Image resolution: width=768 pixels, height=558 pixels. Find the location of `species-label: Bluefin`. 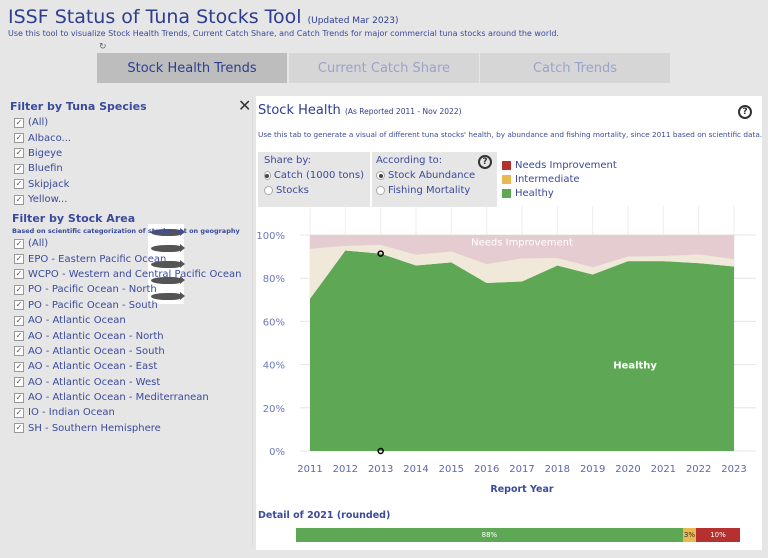

species-label: Bluefin is located at coordinates (45, 169).